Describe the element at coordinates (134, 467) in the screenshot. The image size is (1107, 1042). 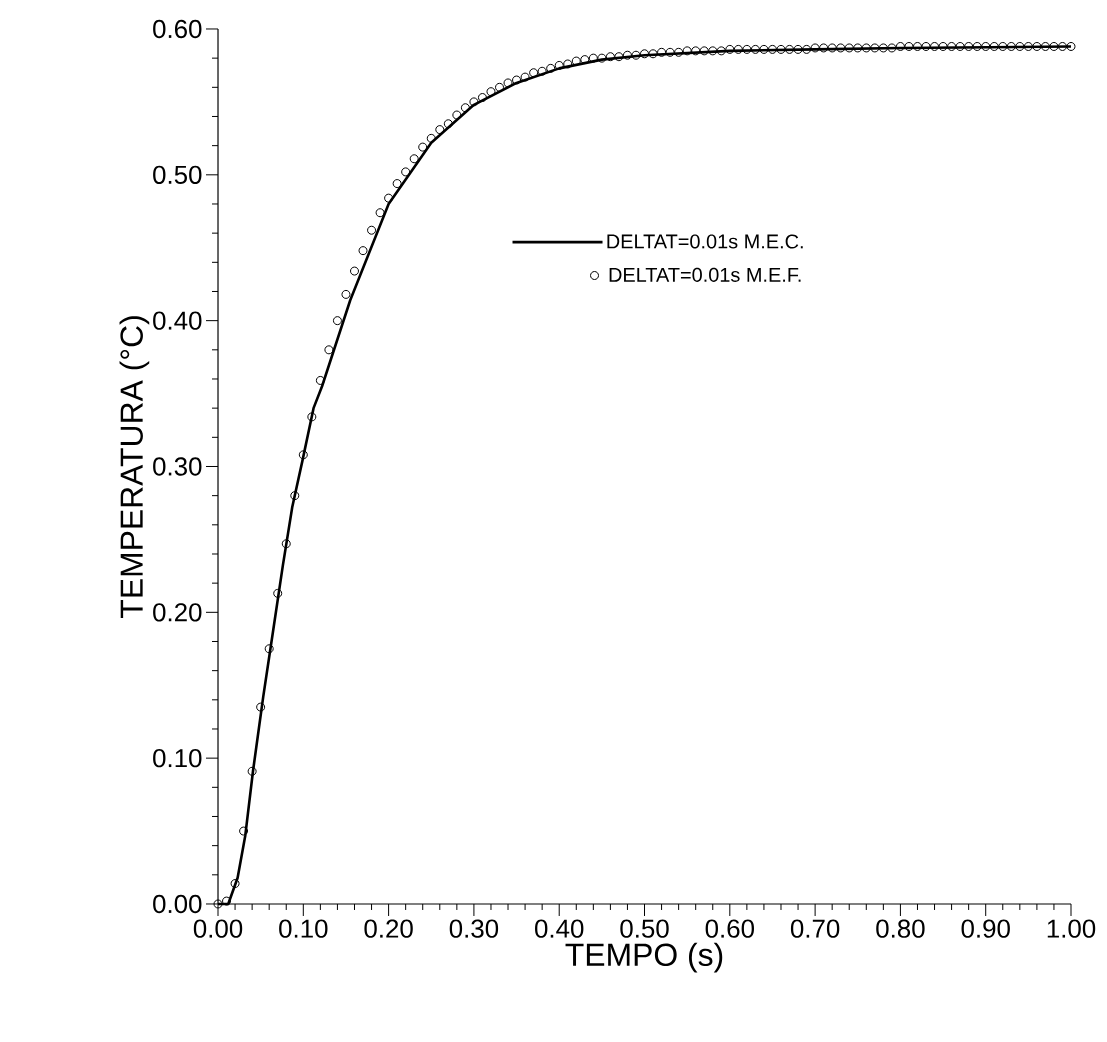
I see `y-axis-title: TEMPERATURA (°C)` at that location.